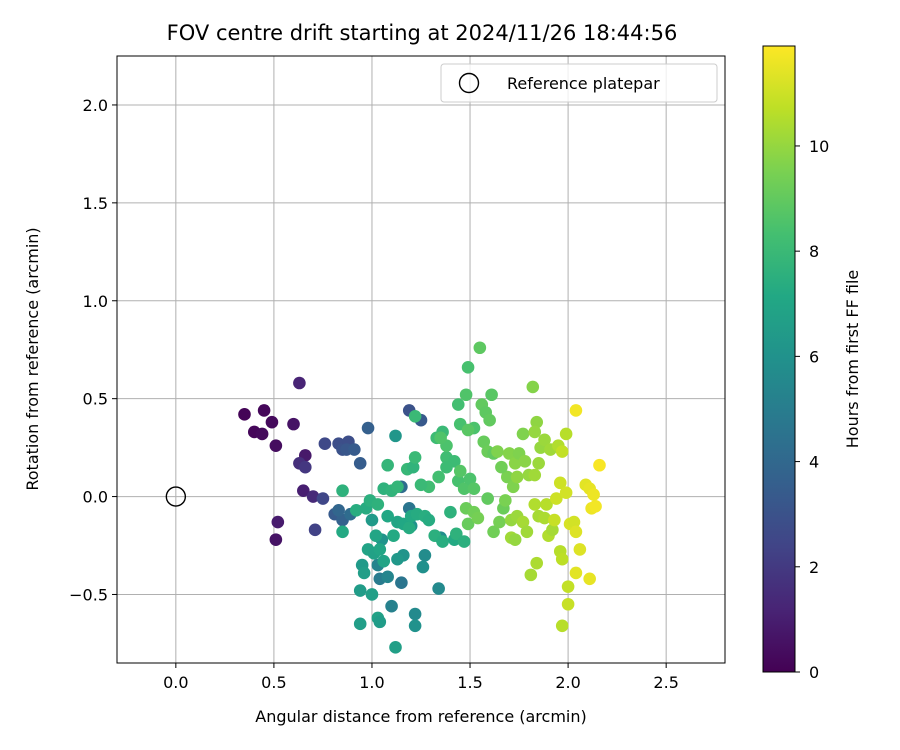 This screenshot has height=750, width=900. What do you see at coordinates (814, 462) in the screenshot?
I see `colorbar-tick-label: 4` at bounding box center [814, 462].